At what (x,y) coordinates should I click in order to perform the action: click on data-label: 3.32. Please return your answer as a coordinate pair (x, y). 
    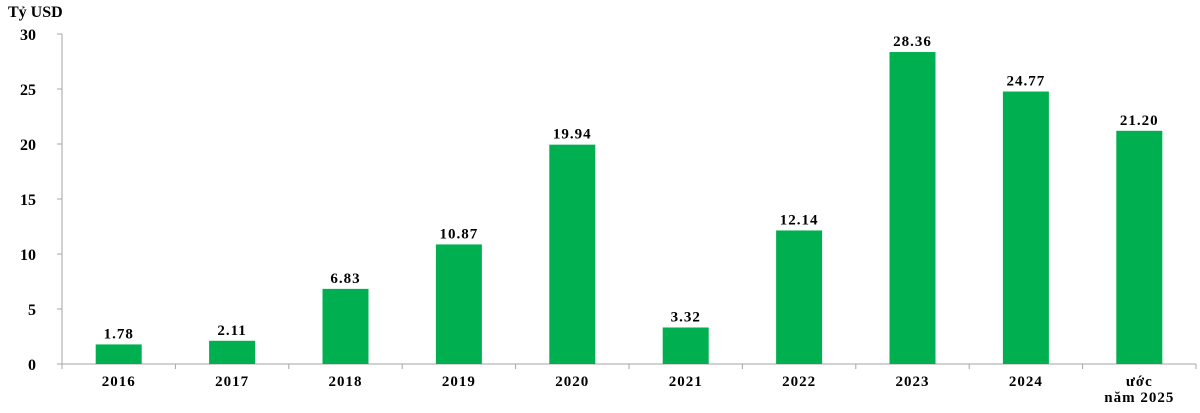
    Looking at the image, I should click on (686, 317).